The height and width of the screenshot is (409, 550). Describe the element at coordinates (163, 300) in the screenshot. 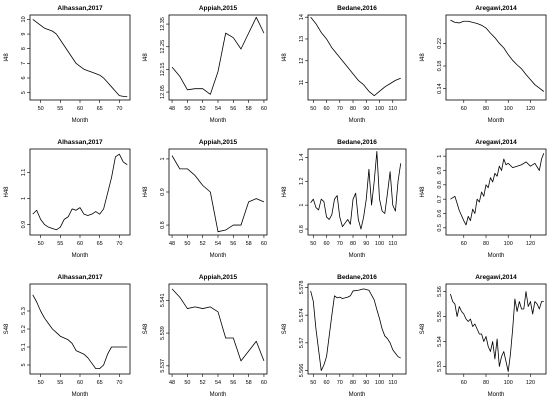

I see `y-tick-label: 5.541` at that location.